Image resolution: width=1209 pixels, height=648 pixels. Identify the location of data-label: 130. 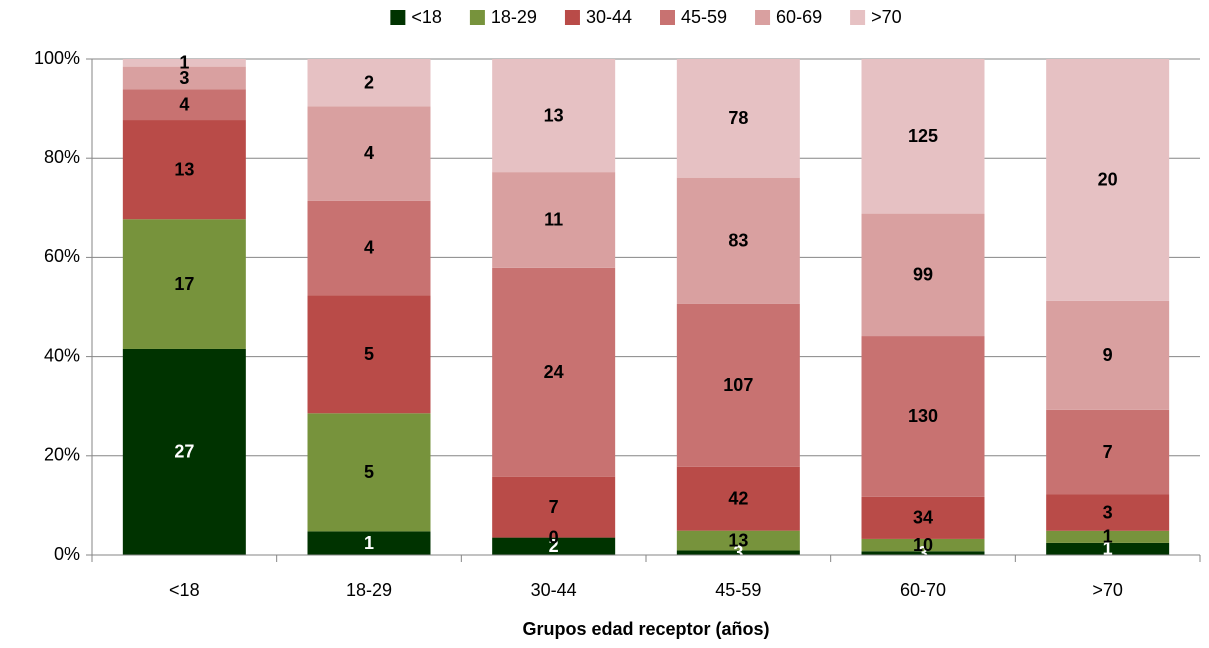
(923, 416).